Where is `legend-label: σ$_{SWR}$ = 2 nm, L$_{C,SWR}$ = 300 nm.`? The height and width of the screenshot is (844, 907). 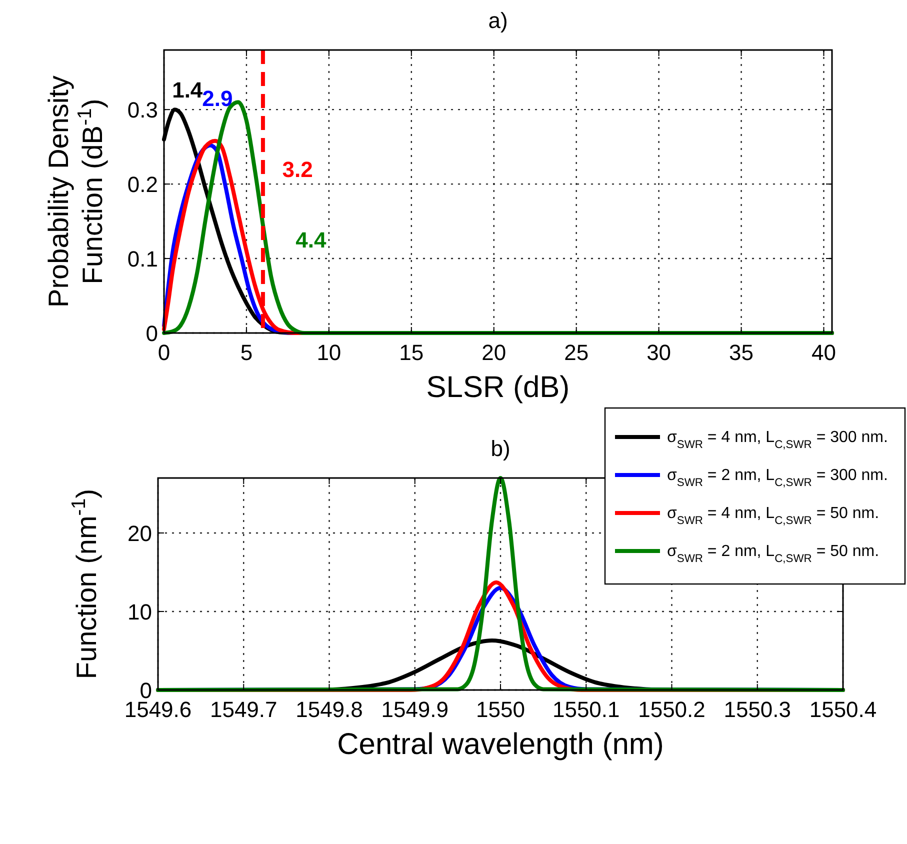 legend-label: σ$_{SWR}$ = 2 nm, L$_{C,SWR}$ = 300 nm. is located at coordinates (777, 478).